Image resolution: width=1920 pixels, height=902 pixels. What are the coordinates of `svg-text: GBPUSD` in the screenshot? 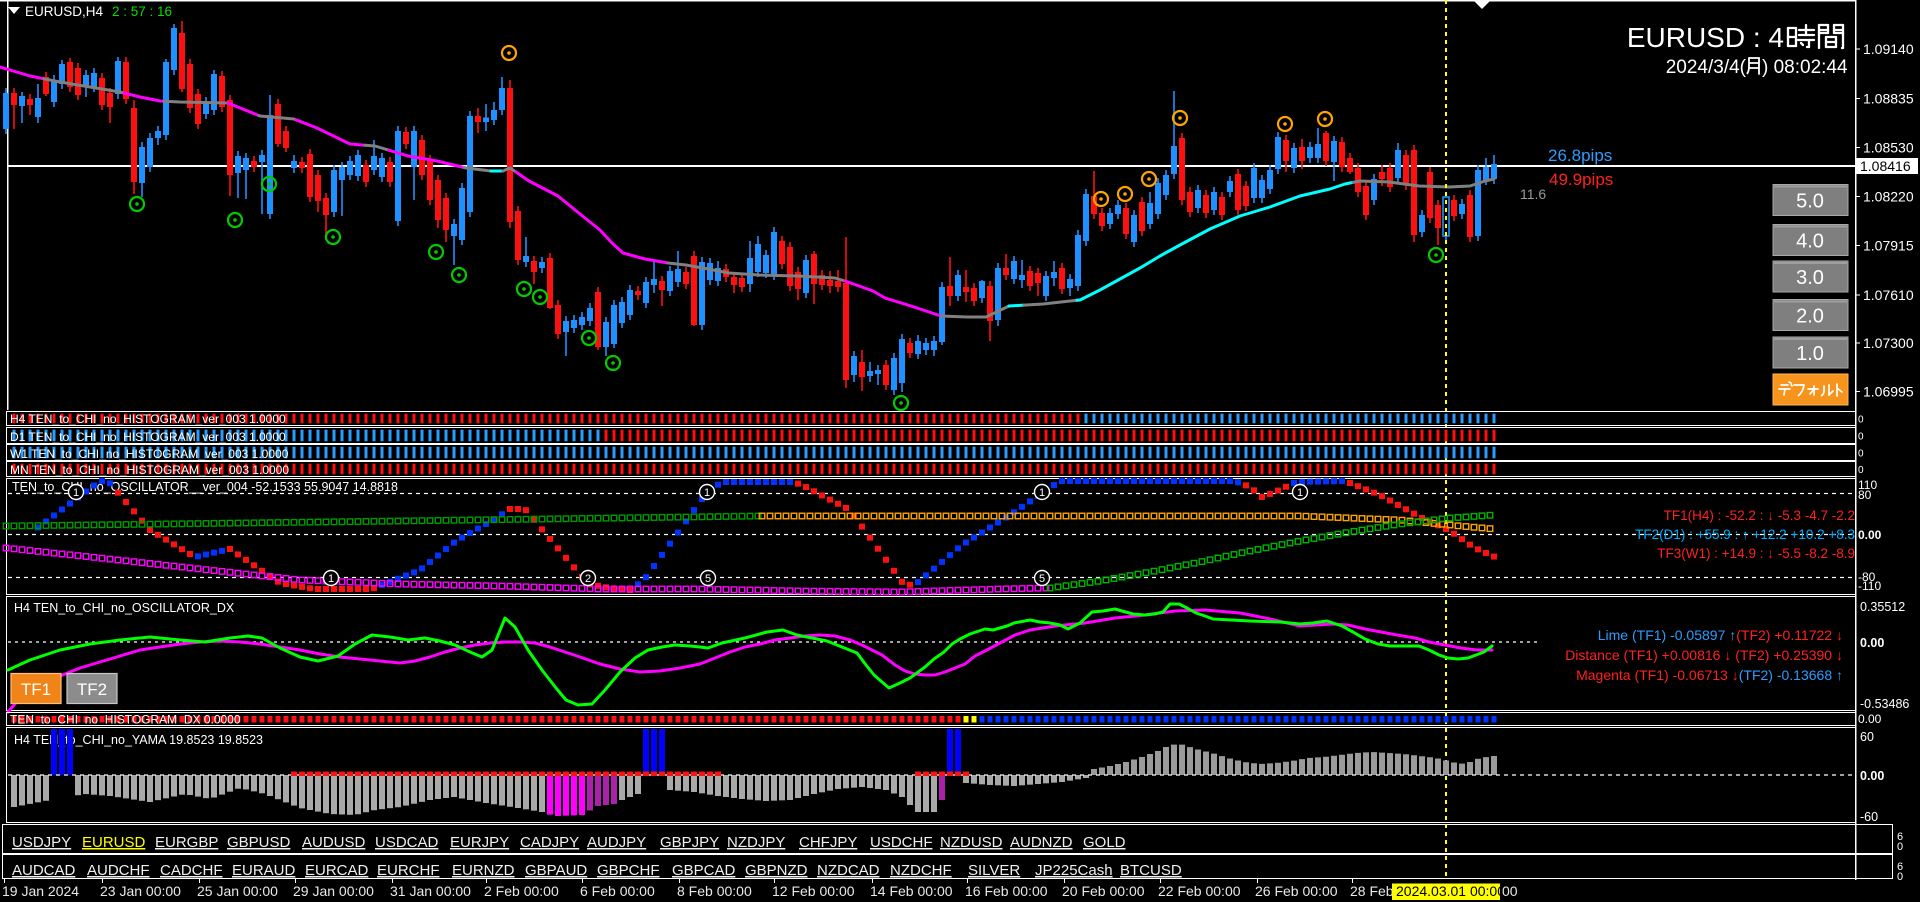 It's located at (259, 842).